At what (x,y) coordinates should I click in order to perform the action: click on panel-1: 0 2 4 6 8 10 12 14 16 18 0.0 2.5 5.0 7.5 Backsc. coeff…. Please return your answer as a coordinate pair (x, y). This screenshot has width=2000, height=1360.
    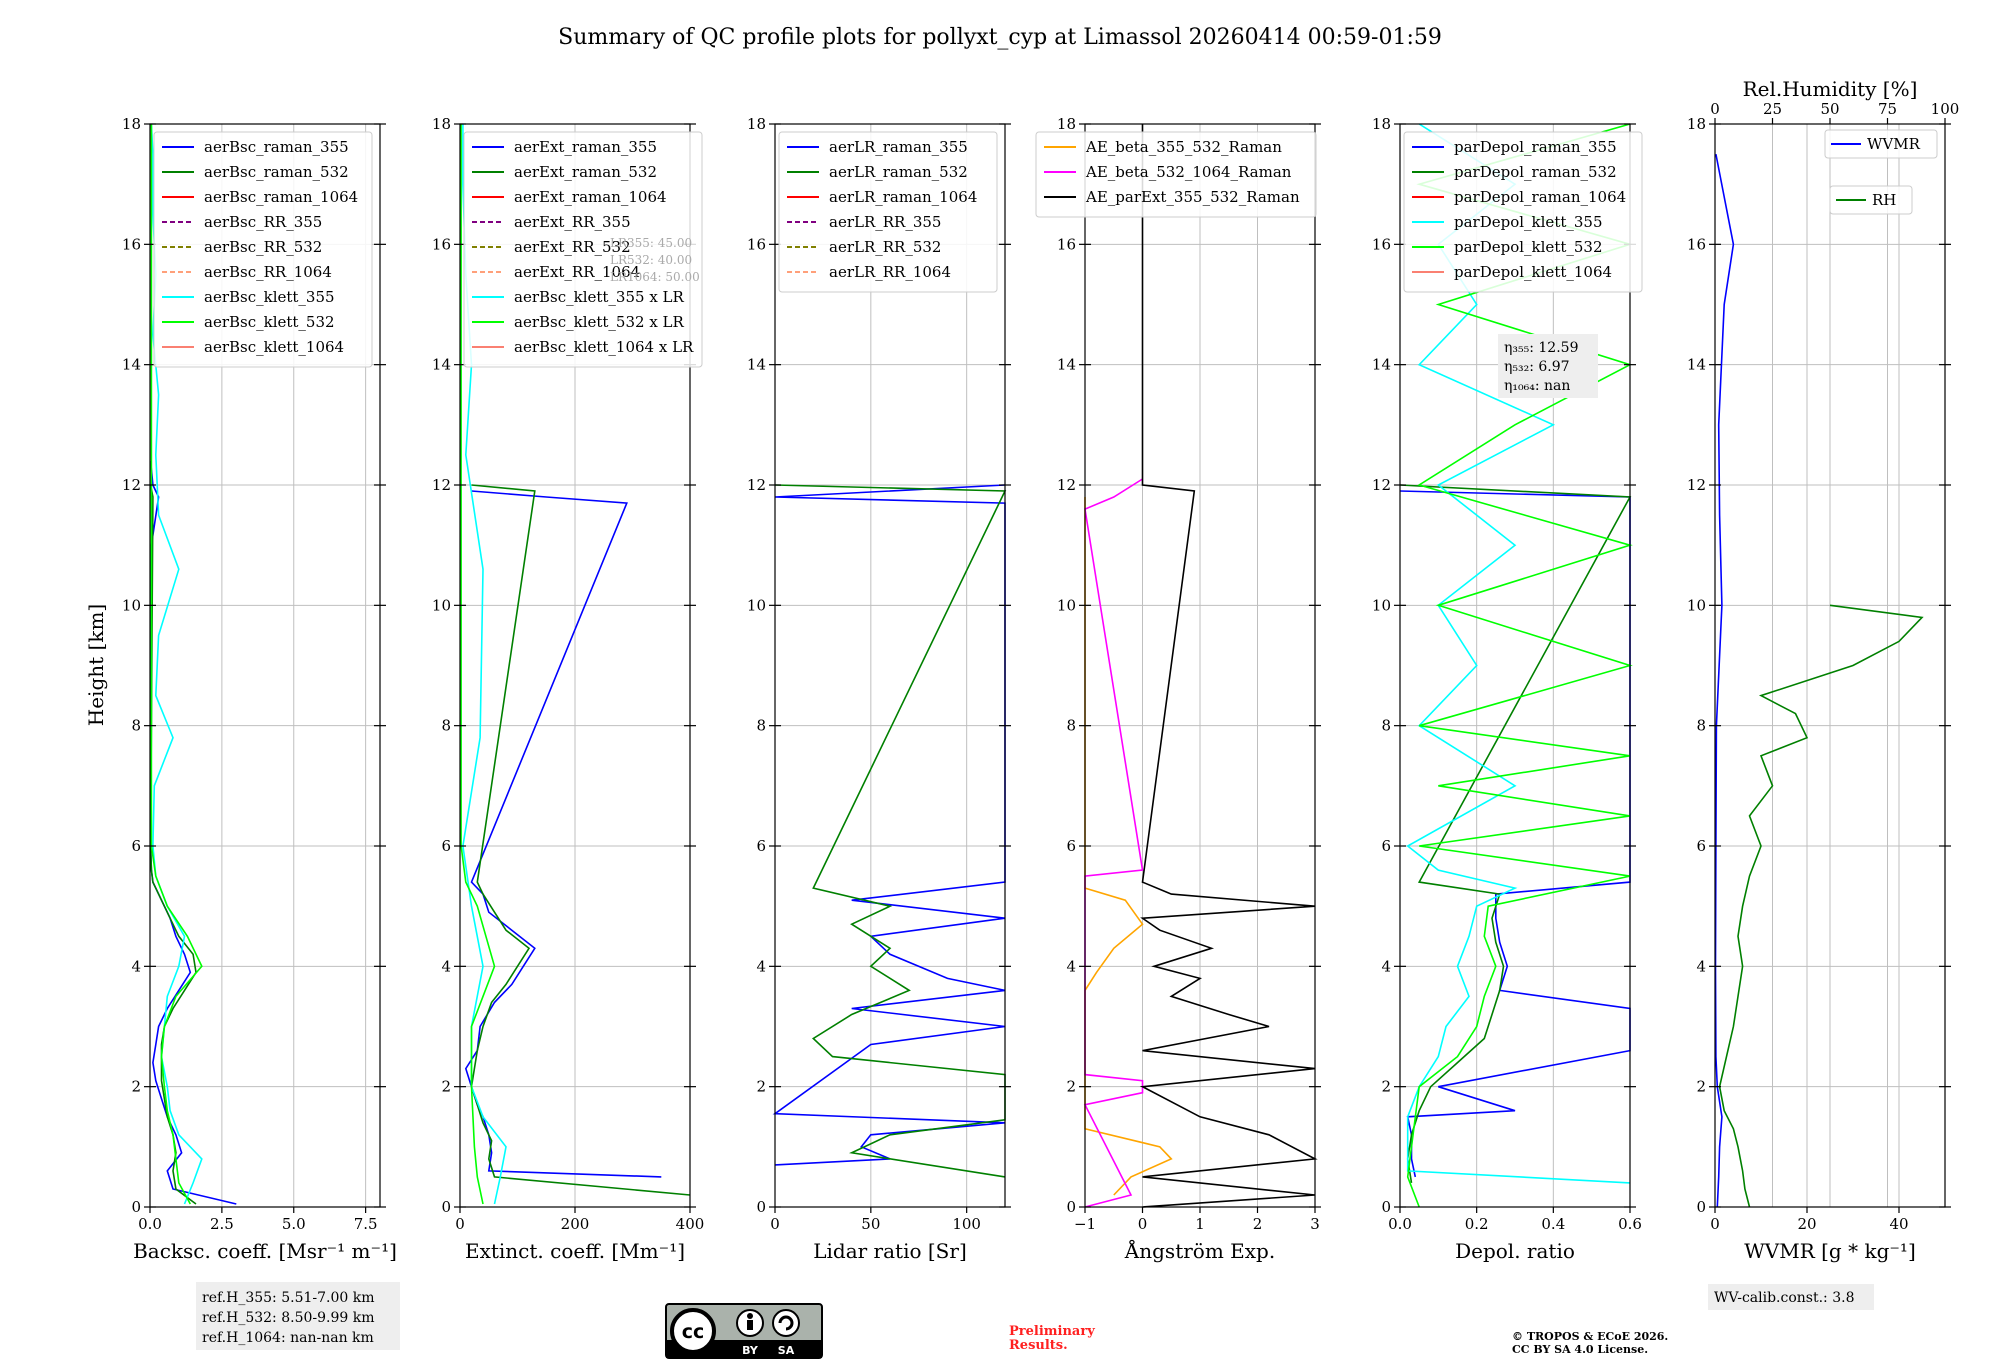
    Looking at the image, I should click on (259, 689).